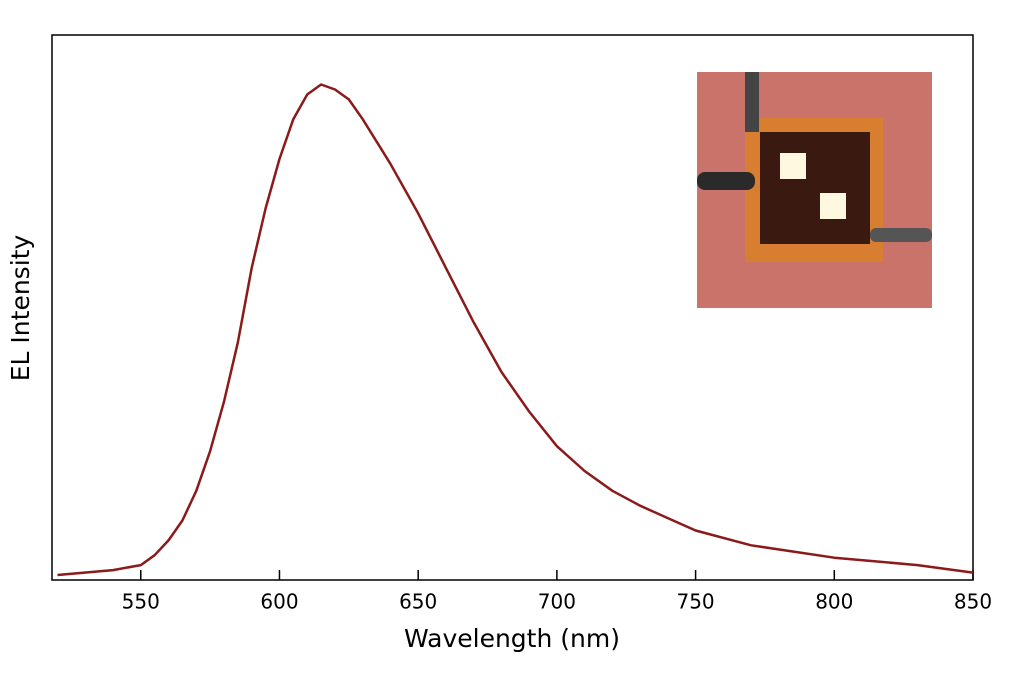 Image resolution: width=1024 pixels, height=683 pixels. I want to click on x-tick-label: 800, so click(834, 602).